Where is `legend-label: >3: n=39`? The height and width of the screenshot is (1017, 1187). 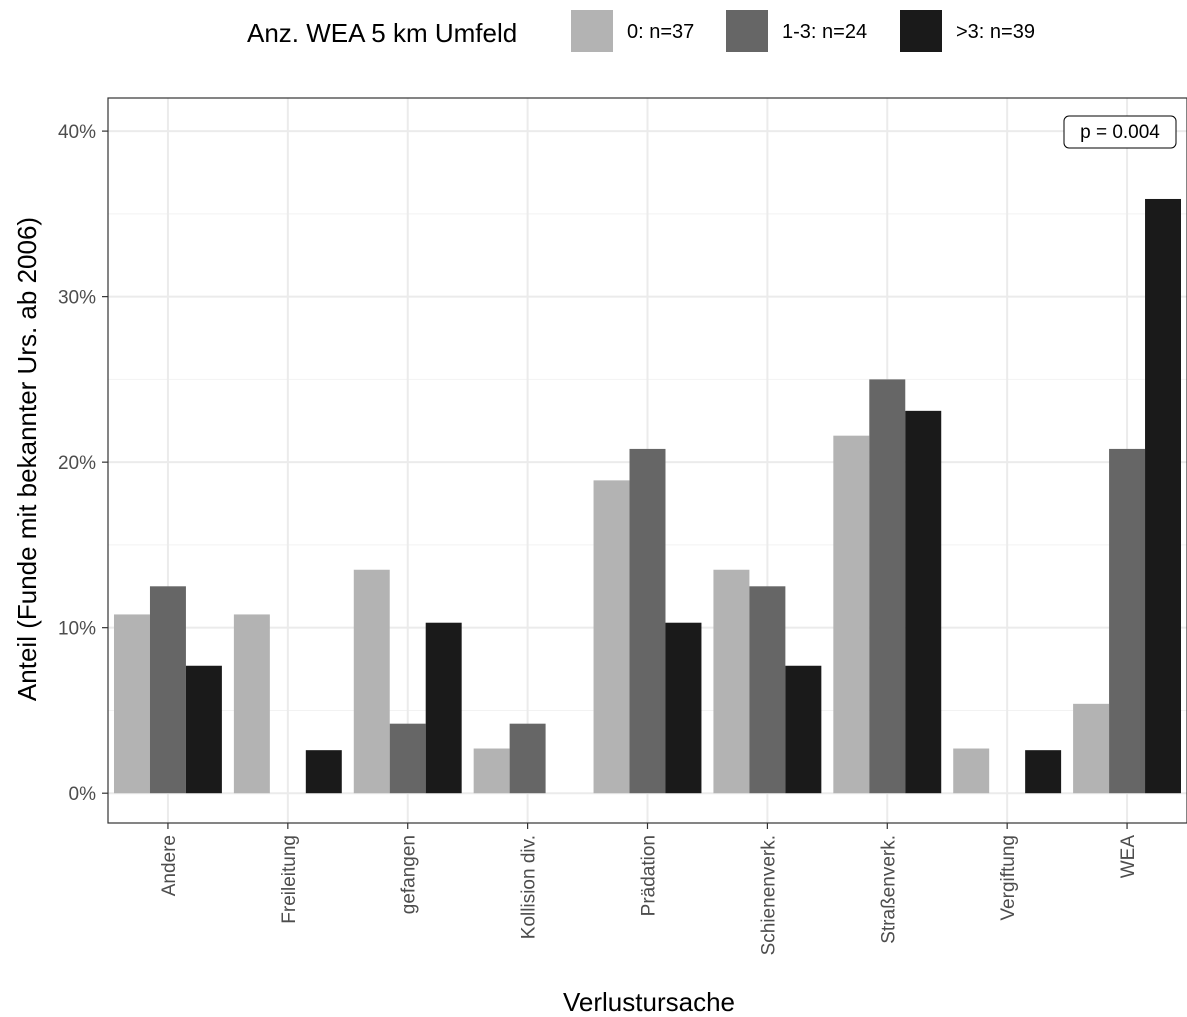 legend-label: >3: n=39 is located at coordinates (995, 32).